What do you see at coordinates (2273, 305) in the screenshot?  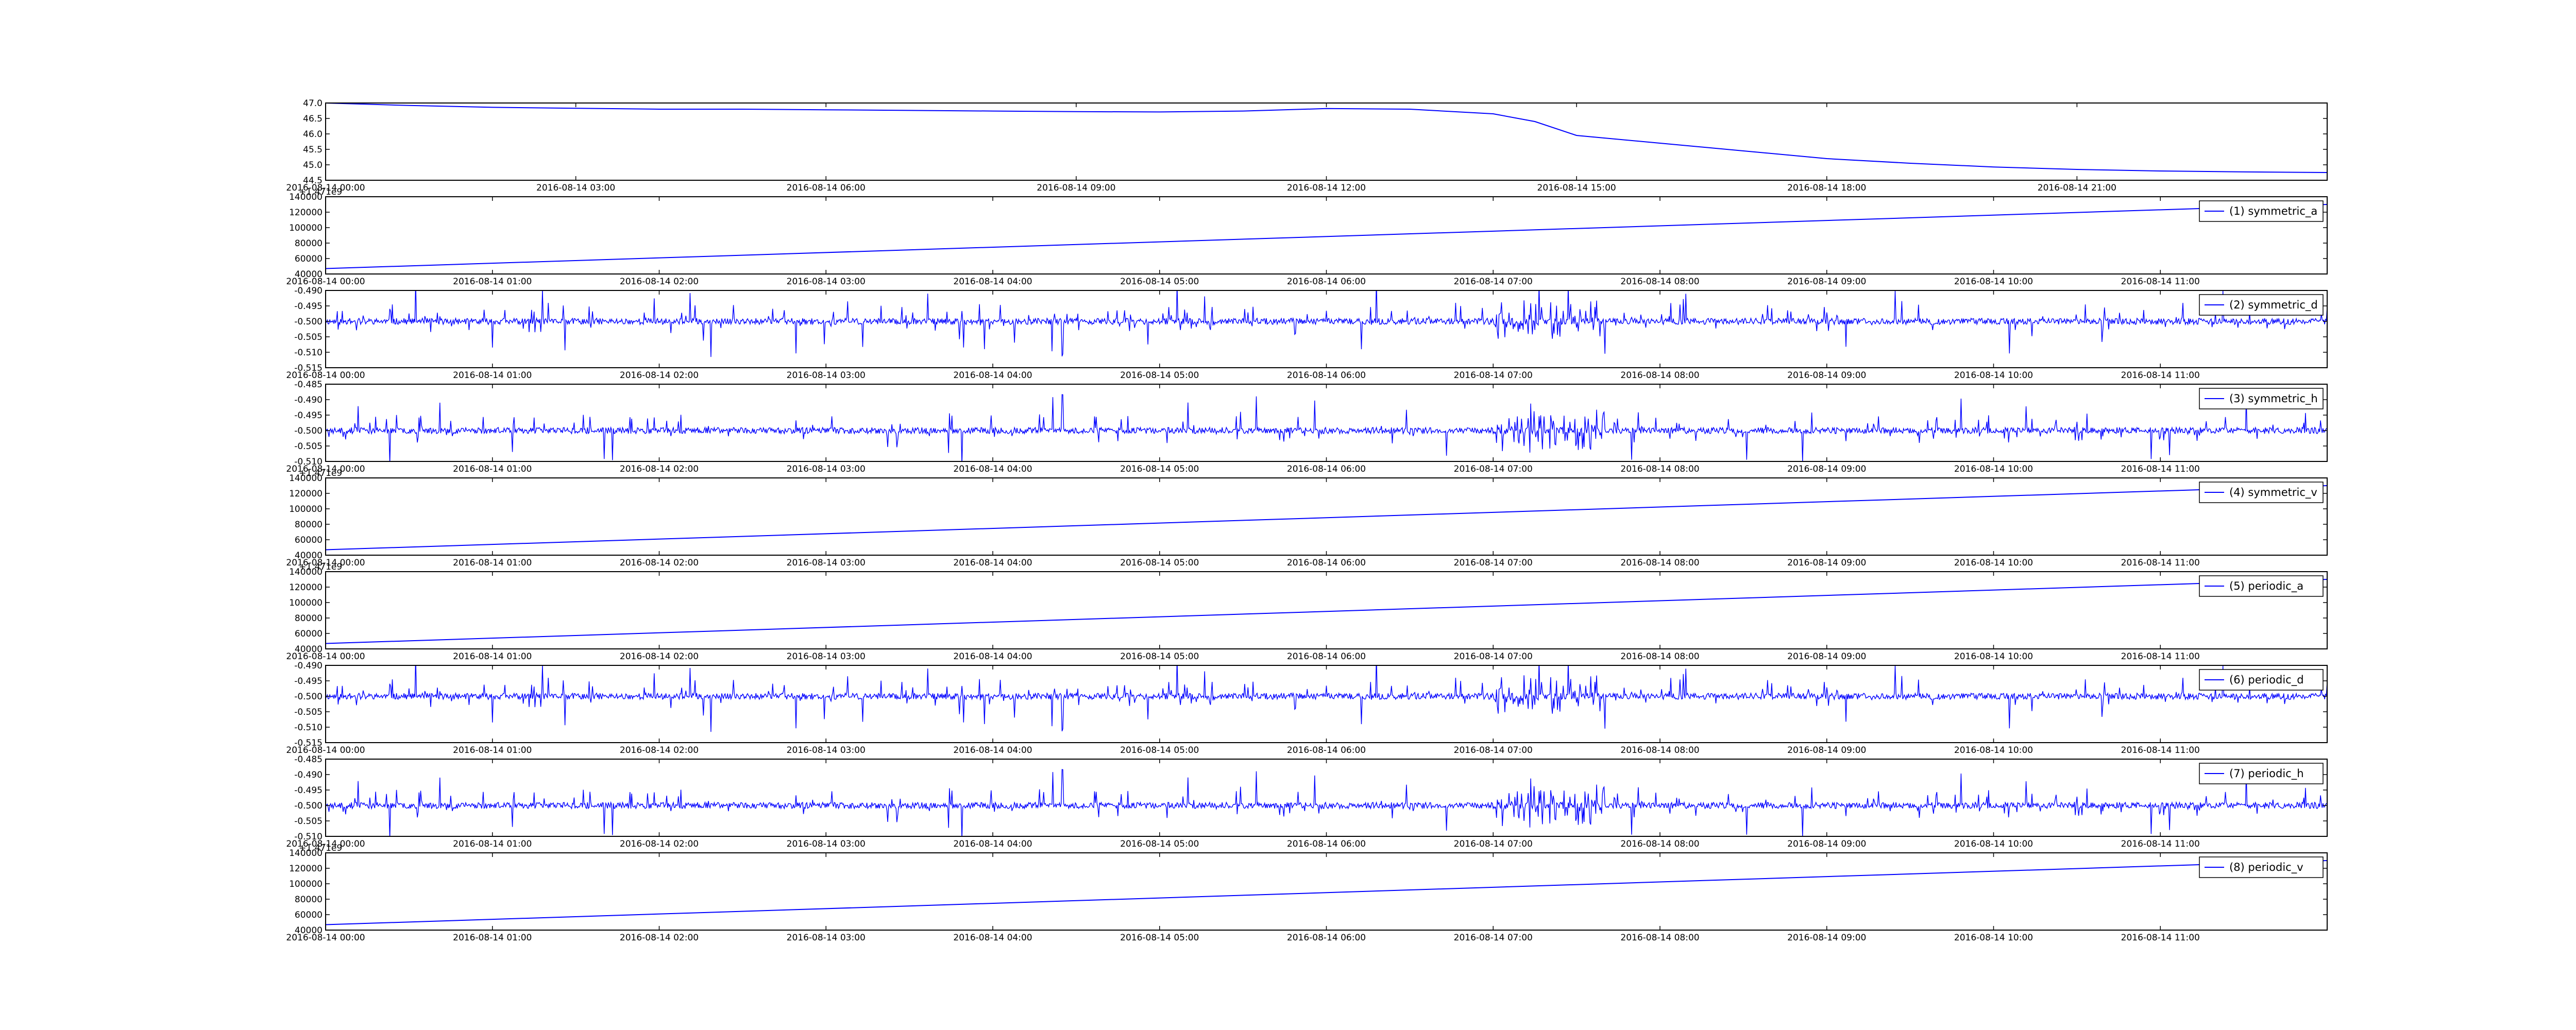 I see `legend-label: (2) symmetric_d` at bounding box center [2273, 305].